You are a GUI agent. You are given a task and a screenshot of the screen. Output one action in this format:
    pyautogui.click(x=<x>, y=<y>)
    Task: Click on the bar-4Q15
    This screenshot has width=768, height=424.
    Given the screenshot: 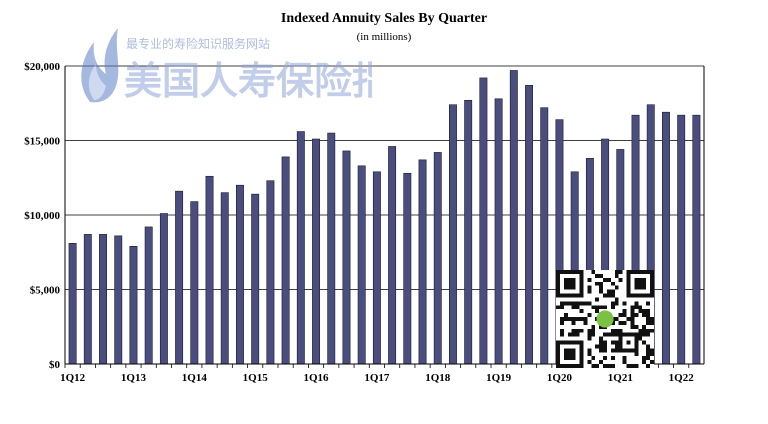 What is the action you would take?
    pyautogui.click(x=300, y=248)
    